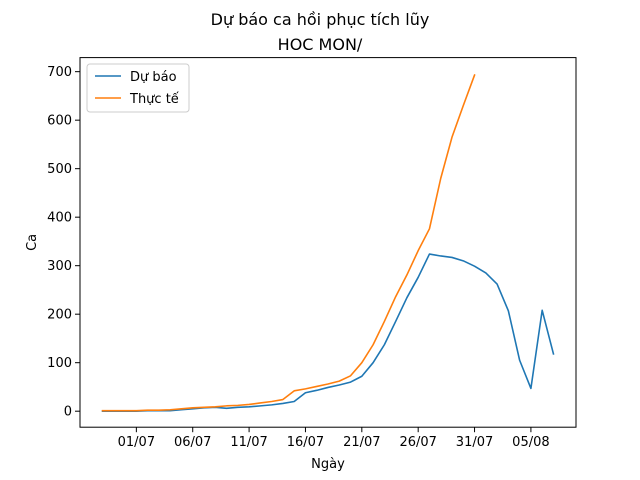  What do you see at coordinates (192, 442) in the screenshot?
I see `x-tick-label: 06/07` at bounding box center [192, 442].